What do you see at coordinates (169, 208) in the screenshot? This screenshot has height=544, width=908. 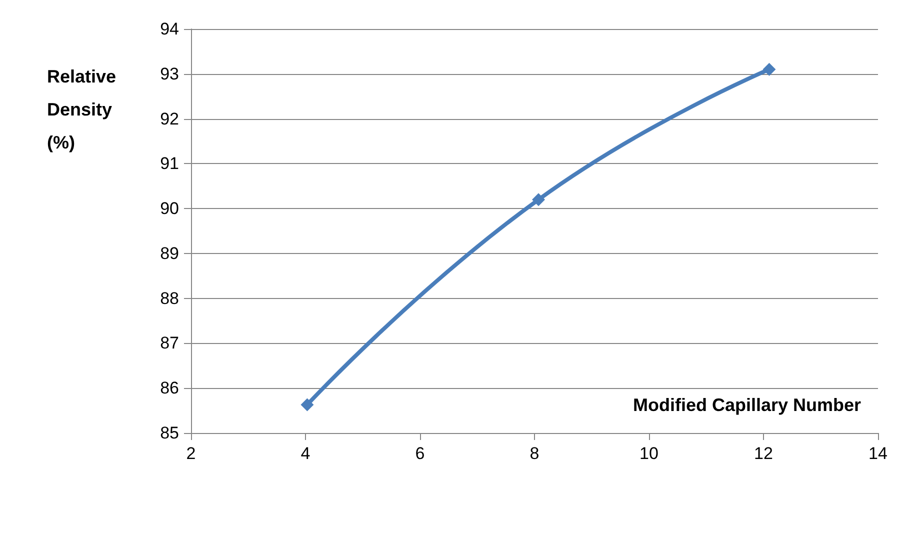 I see `y-tick-label: 90` at bounding box center [169, 208].